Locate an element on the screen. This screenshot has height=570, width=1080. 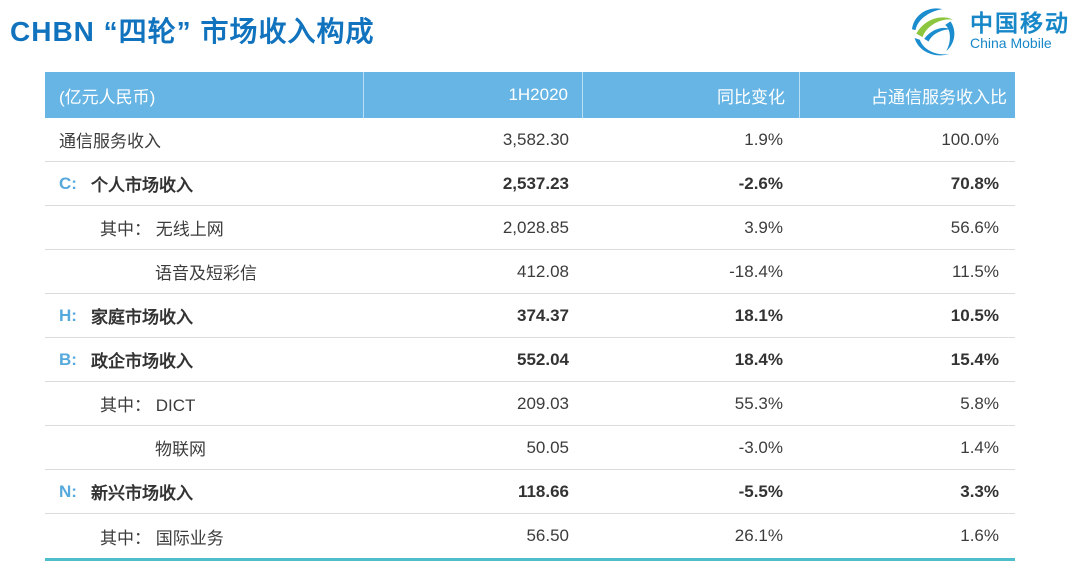
chbn-prefix: H: is located at coordinates (68, 315).